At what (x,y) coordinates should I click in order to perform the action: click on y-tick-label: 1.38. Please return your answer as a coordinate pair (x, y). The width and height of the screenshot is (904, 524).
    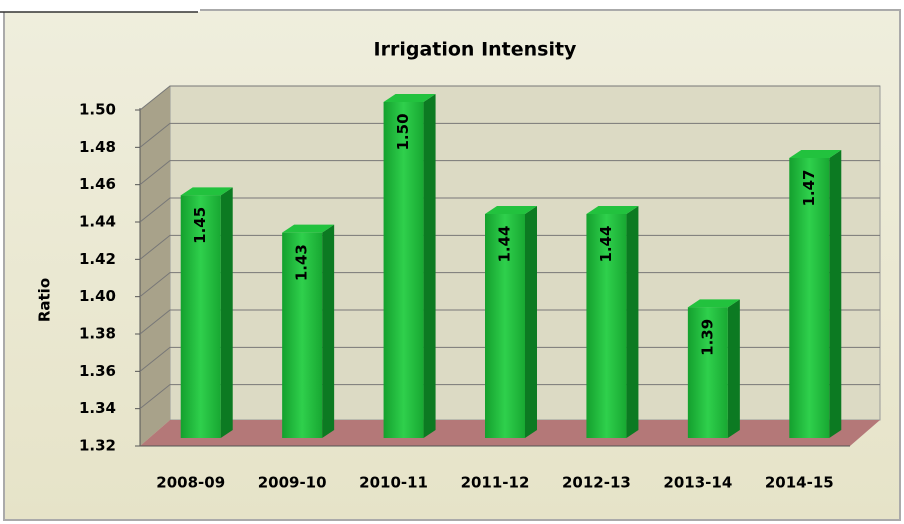
    Looking at the image, I should click on (97, 334).